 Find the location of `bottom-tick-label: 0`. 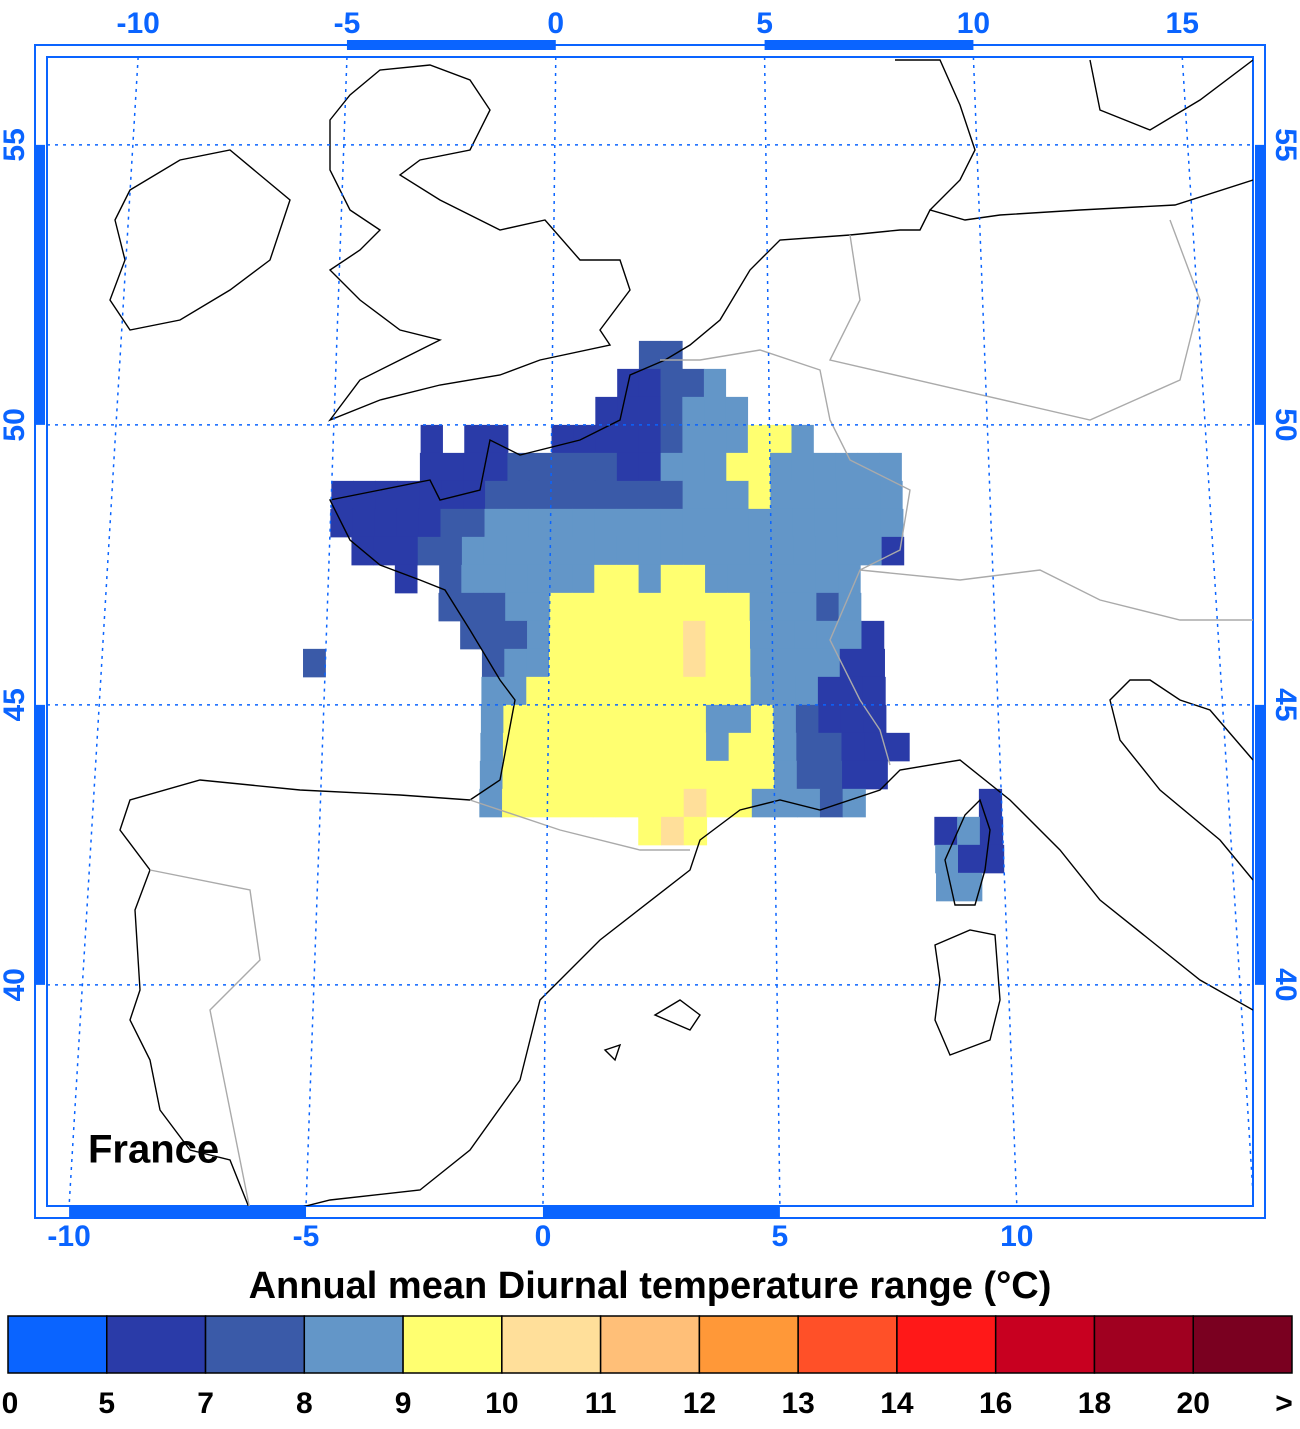

bottom-tick-label: 0 is located at coordinates (543, 1236).